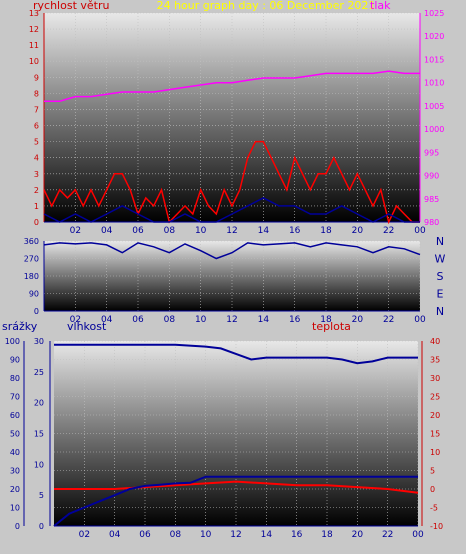 The image size is (466, 554). Describe the element at coordinates (34, 13) in the screenshot. I see `wind-speed-tick-label: 13` at that location.